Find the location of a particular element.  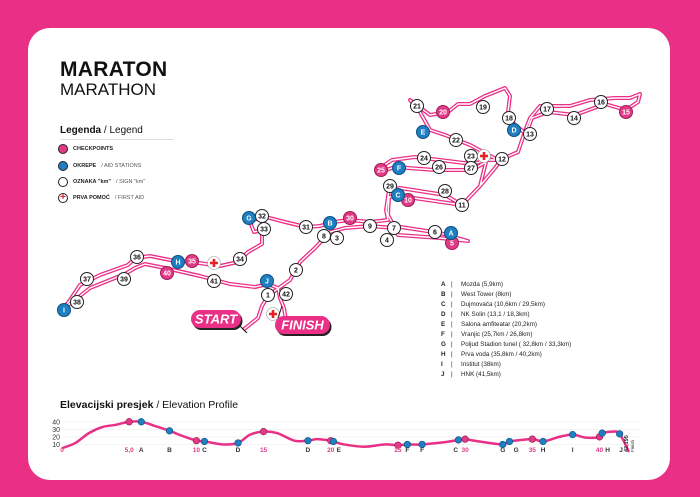

km-marker: 1 is located at coordinates (268, 295).